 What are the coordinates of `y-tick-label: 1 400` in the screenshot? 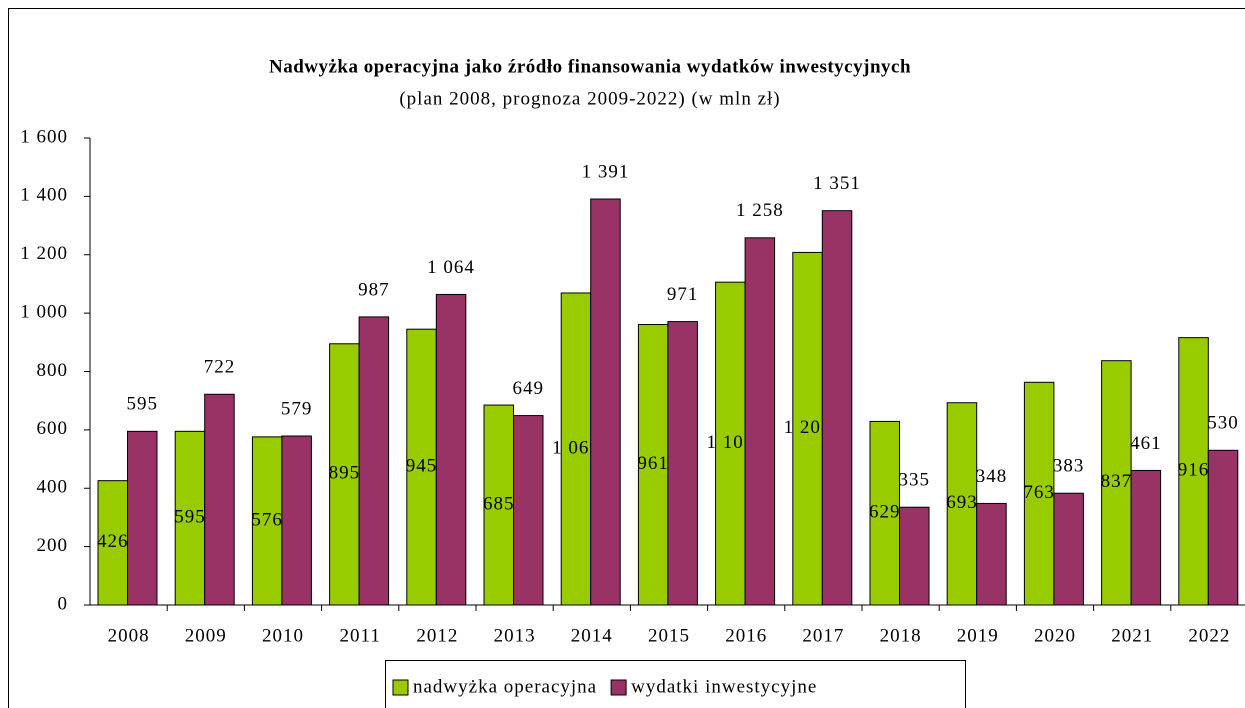 It's located at (44, 195).